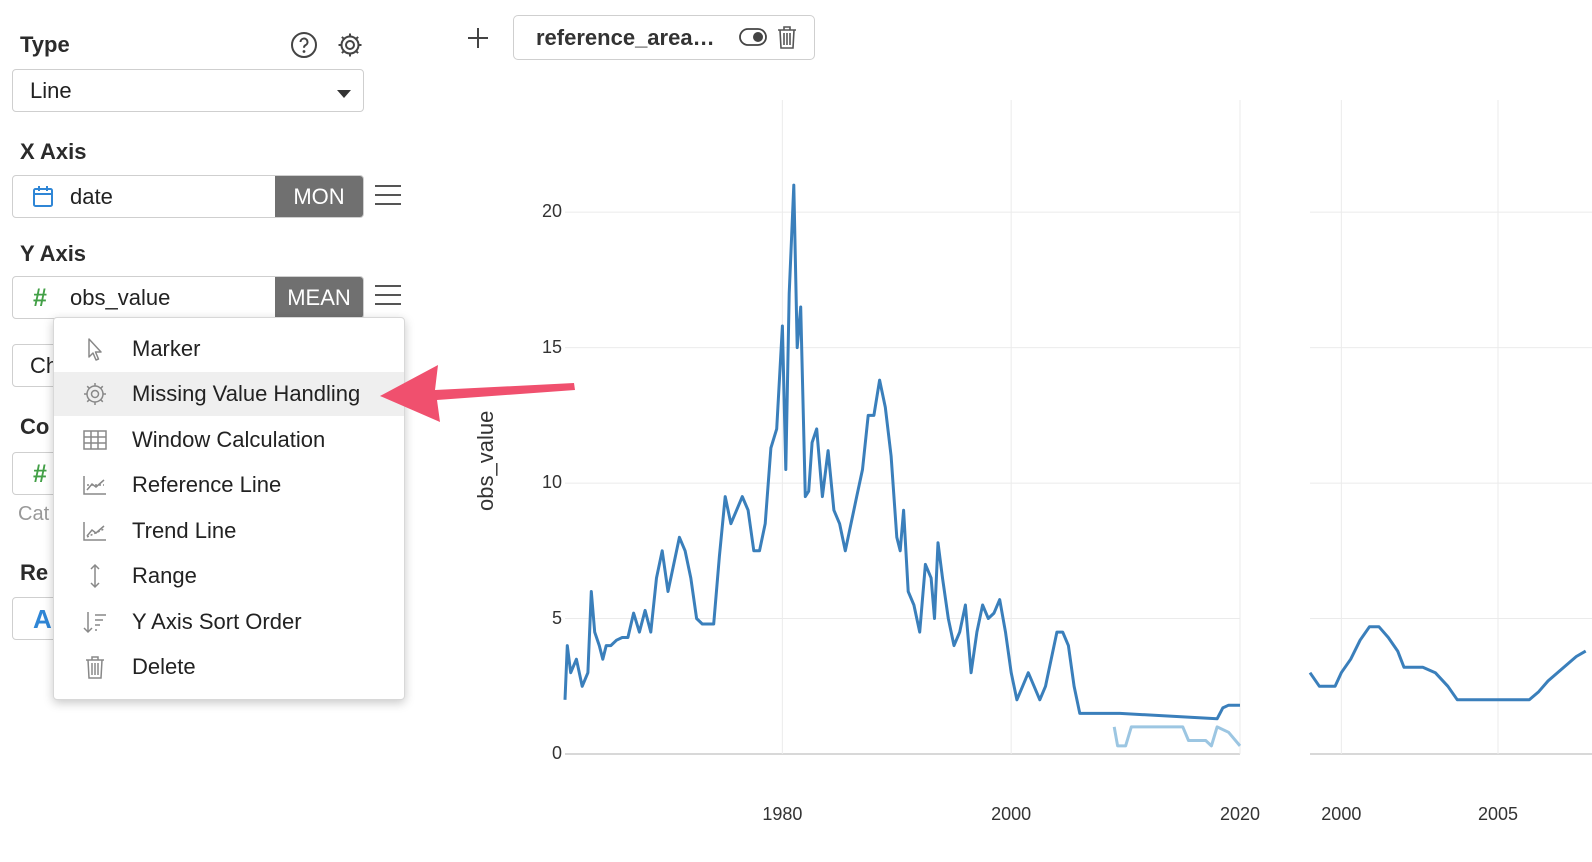 This screenshot has width=1592, height=862. I want to click on menu-item-y-axis-sort-order: Y Axis Sort Order, so click(229, 622).